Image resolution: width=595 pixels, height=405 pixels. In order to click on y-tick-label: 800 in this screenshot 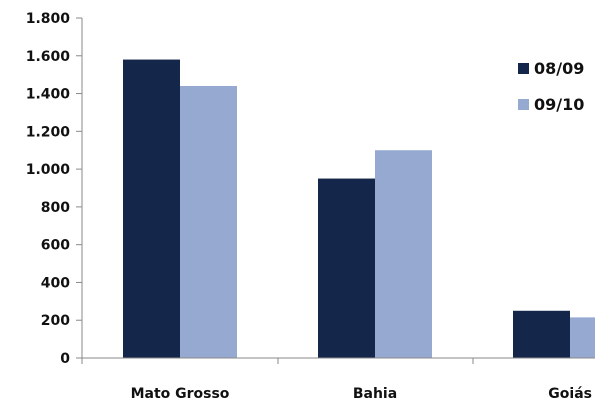, I will do `click(55, 208)`.